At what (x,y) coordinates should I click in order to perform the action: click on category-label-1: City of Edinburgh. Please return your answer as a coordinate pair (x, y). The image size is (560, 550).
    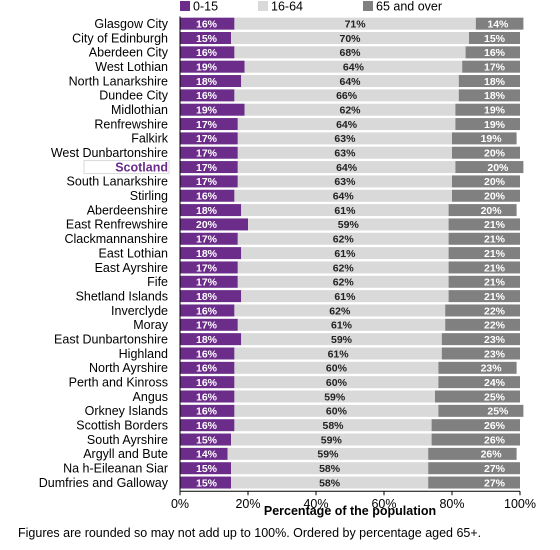
    Looking at the image, I should click on (120, 38).